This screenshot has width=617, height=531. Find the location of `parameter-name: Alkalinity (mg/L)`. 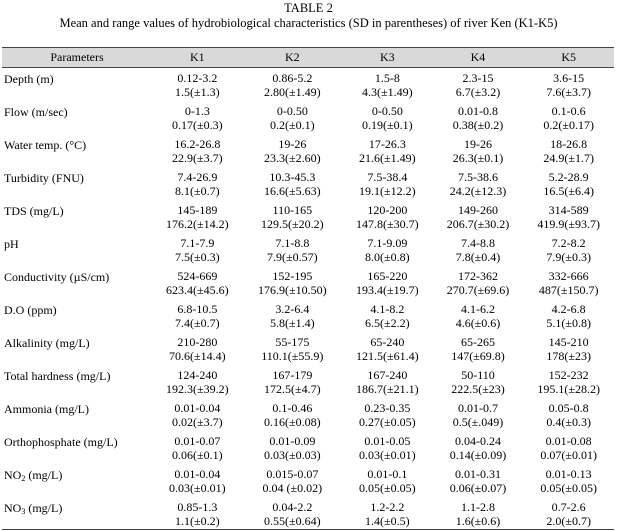

parameter-name: Alkalinity (mg/L) is located at coordinates (77, 348).